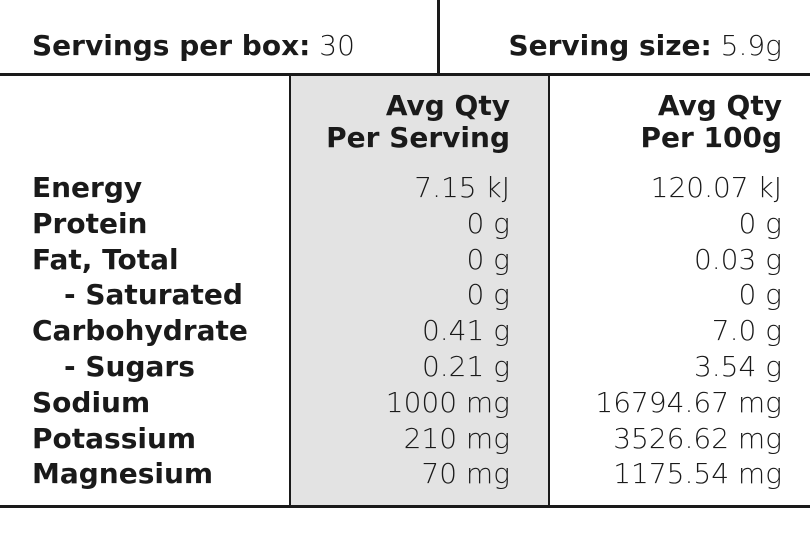  What do you see at coordinates (697, 438) in the screenshot?
I see `per-100g-value: 3526.62 mg` at bounding box center [697, 438].